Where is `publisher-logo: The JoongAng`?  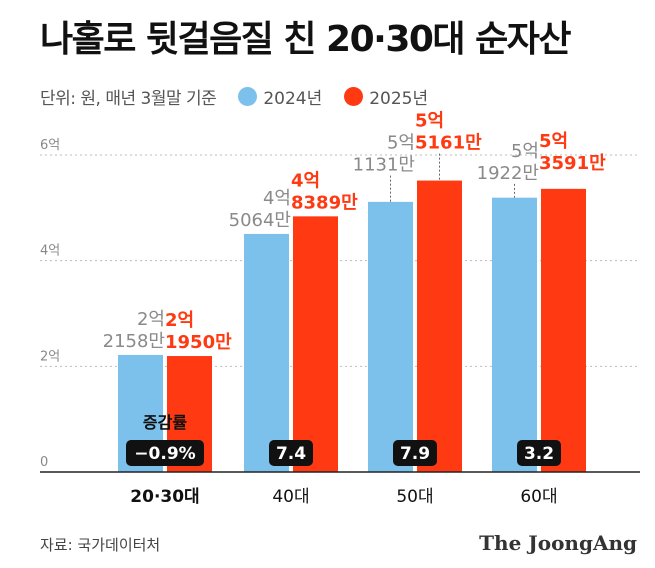
publisher-logo: The JoongAng is located at coordinates (558, 543).